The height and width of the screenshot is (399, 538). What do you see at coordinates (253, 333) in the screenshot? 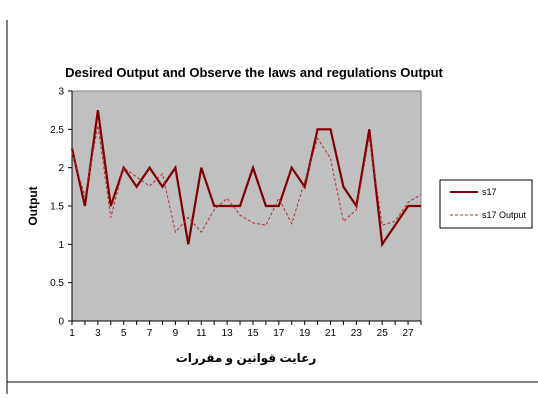
I see `x-tick-label: 15` at bounding box center [253, 333].